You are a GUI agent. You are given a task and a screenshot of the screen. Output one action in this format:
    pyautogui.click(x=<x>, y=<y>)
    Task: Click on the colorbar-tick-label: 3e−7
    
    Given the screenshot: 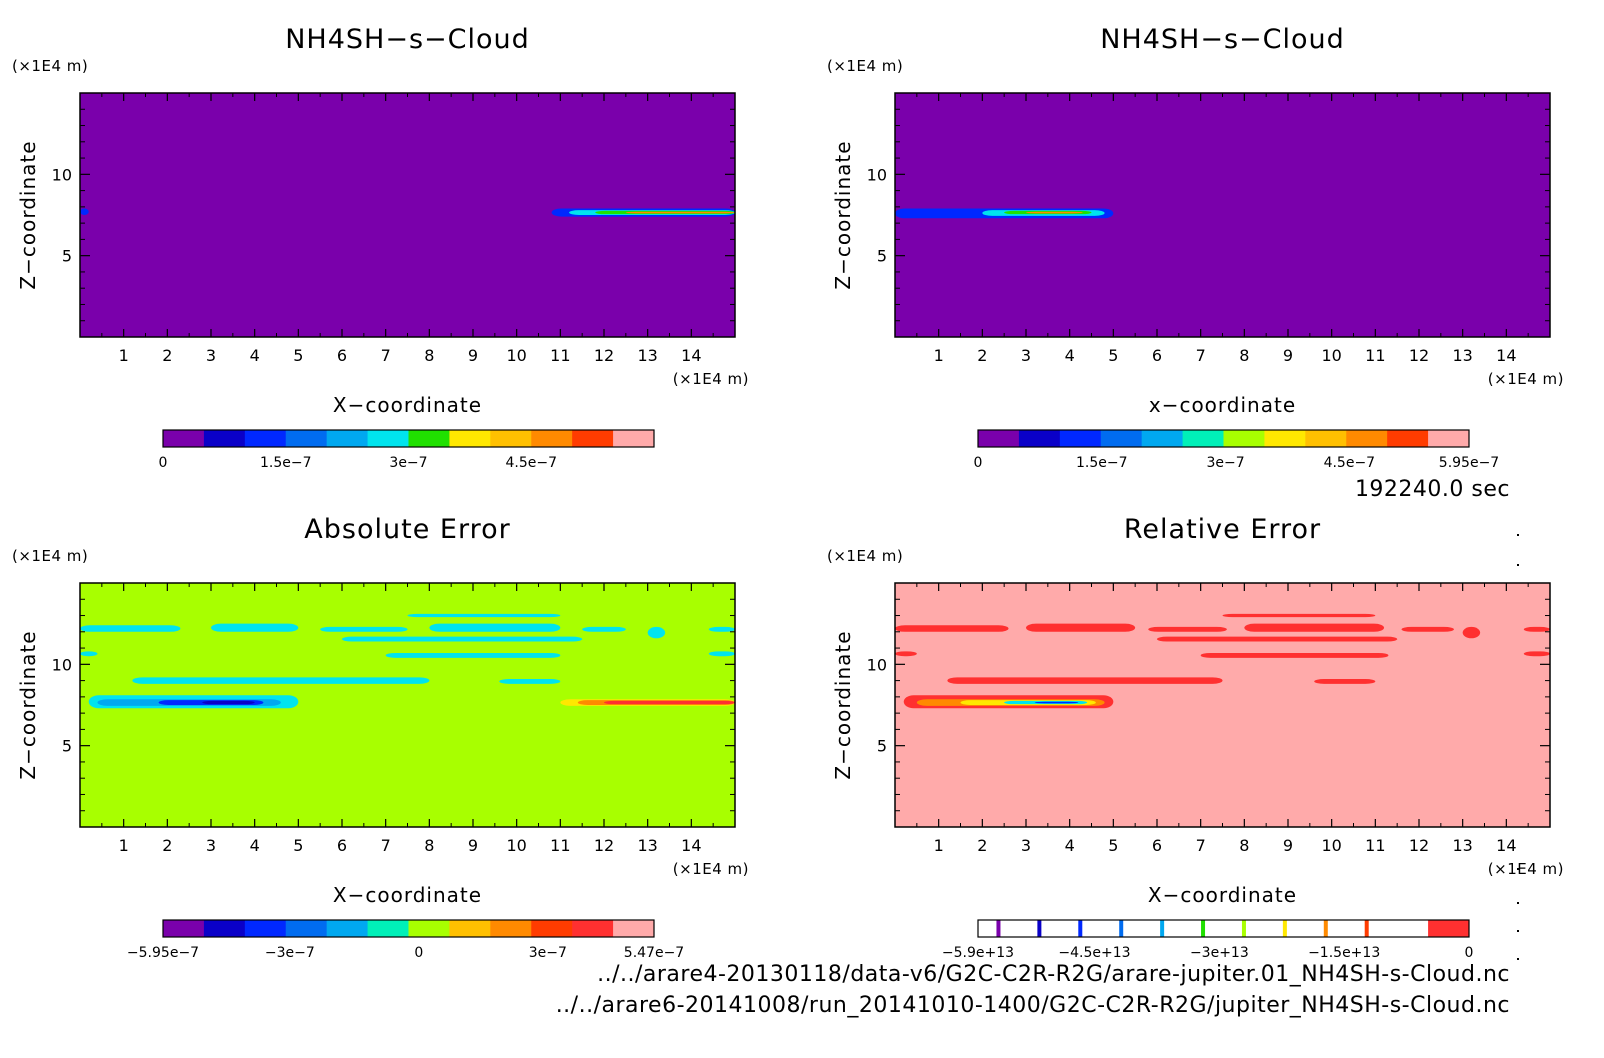 What is the action you would take?
    pyautogui.click(x=548, y=953)
    